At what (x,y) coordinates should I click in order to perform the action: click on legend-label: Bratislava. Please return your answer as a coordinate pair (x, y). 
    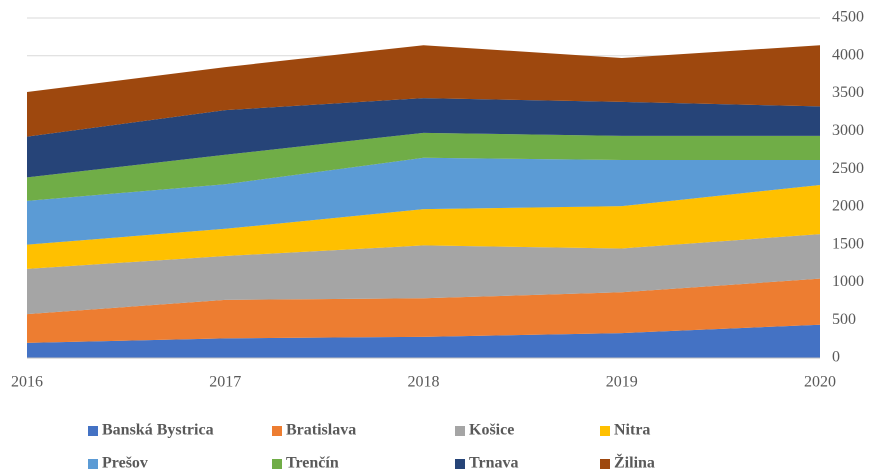
    Looking at the image, I should click on (321, 430).